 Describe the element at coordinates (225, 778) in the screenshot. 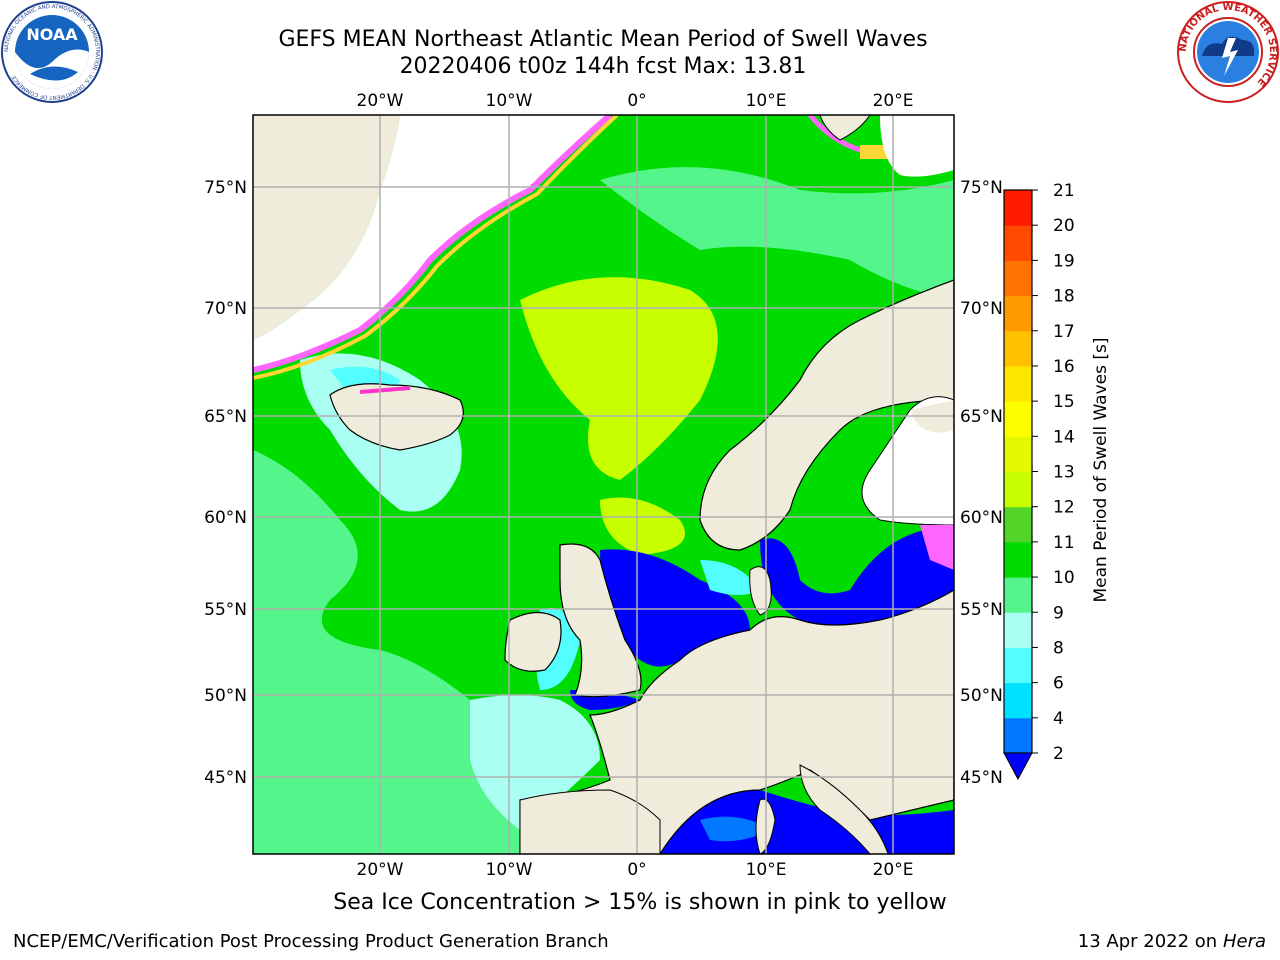

I see `lat-label-left-45n: 45°N` at that location.